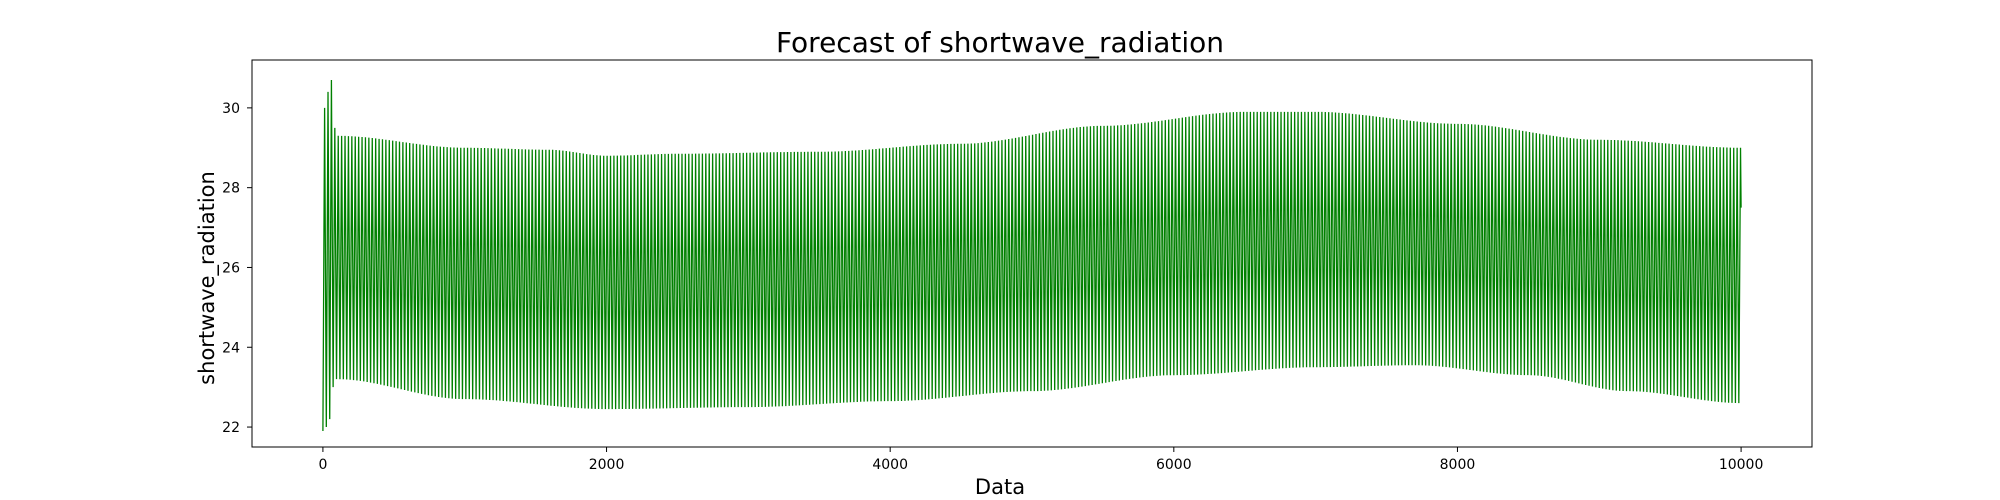  Describe the element at coordinates (1000, 42) in the screenshot. I see `chart-title: Forecast of shortwave_radiation` at that location.